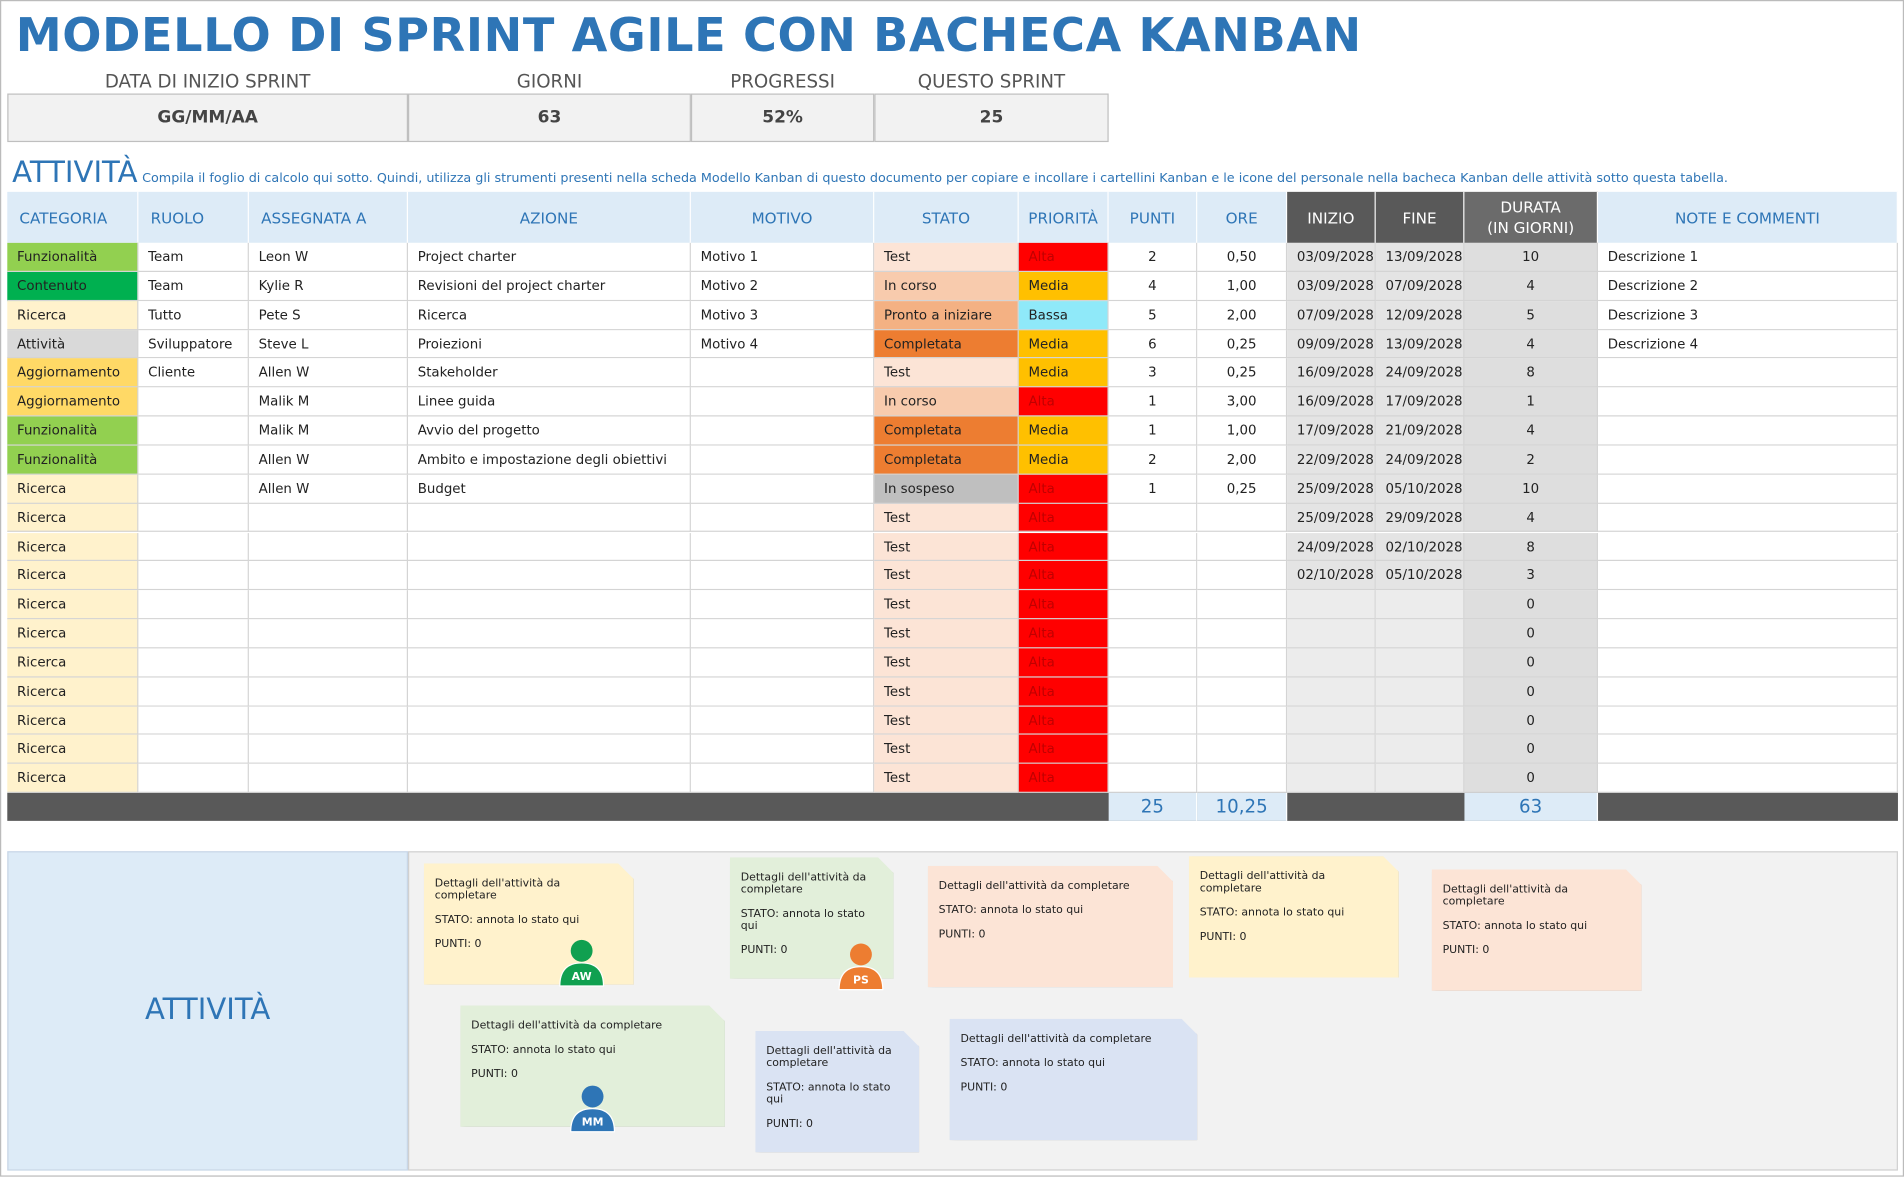 This screenshot has height=1177, width=1904. I want to click on table-cell: 3,00, so click(1242, 402).